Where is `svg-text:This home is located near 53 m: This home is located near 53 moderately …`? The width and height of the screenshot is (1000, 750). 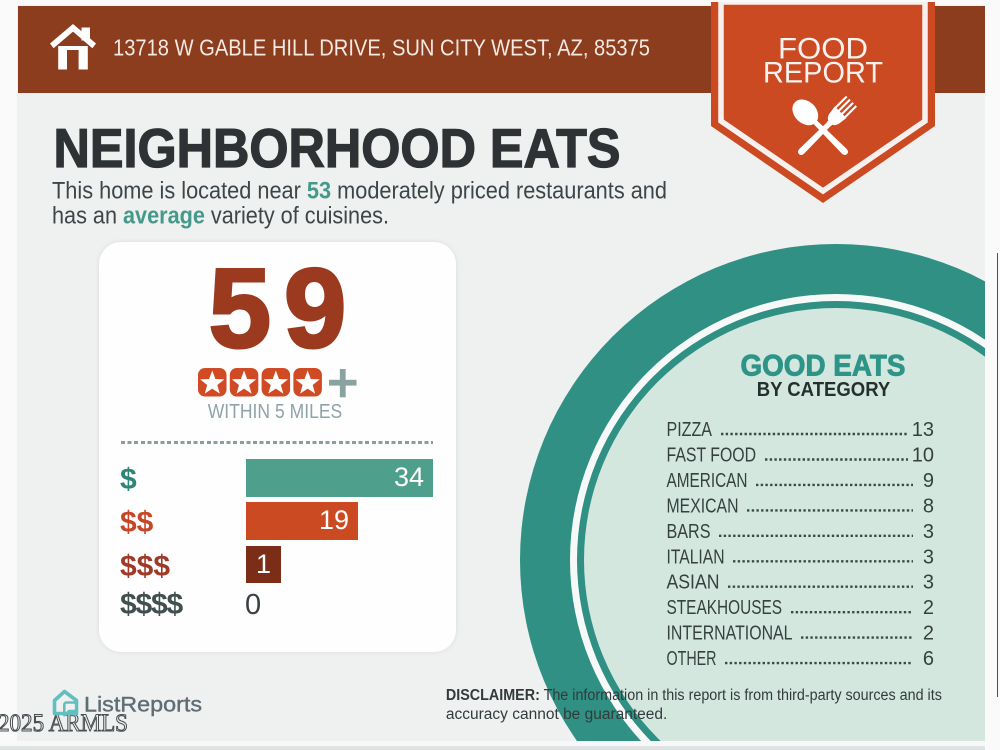
svg-text:This home is located near 53 m: This home is located near 53 moderately … is located at coordinates (359, 190).